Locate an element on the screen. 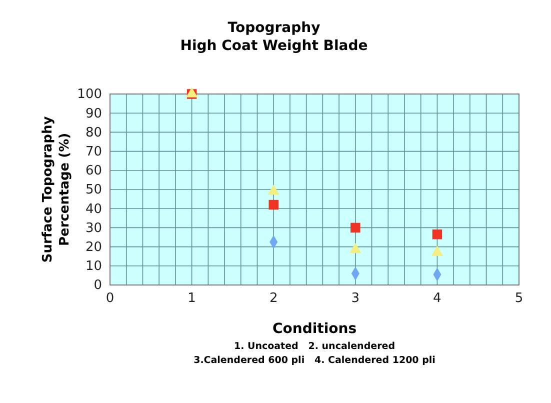 Image resolution: width=551 pixels, height=403 pixels. y-tick-label: 100 is located at coordinates (89, 94).